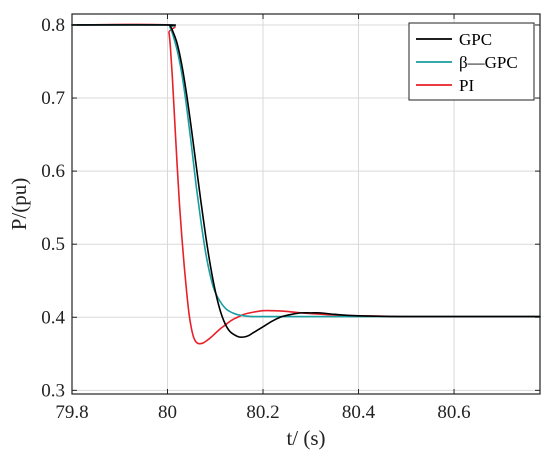 The image size is (550, 455). Describe the element at coordinates (466, 85) in the screenshot. I see `legend-label-2: PI` at that location.